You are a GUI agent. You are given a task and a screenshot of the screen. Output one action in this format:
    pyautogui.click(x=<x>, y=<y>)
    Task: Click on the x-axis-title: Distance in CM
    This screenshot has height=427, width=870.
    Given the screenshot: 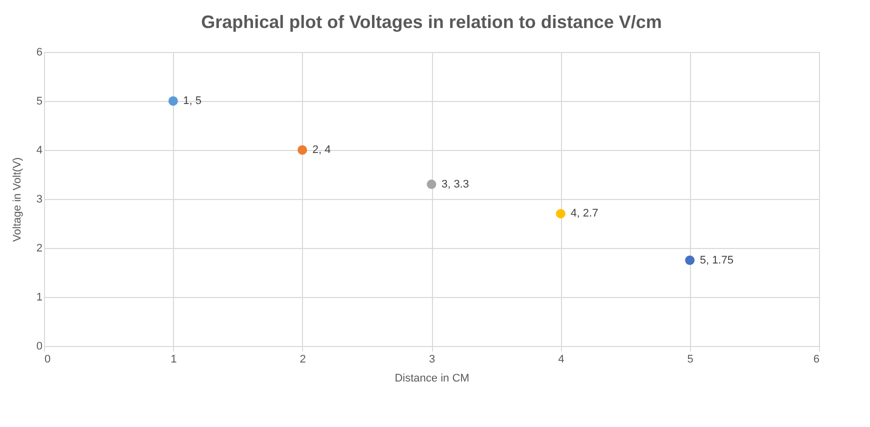 What is the action you would take?
    pyautogui.click(x=432, y=378)
    